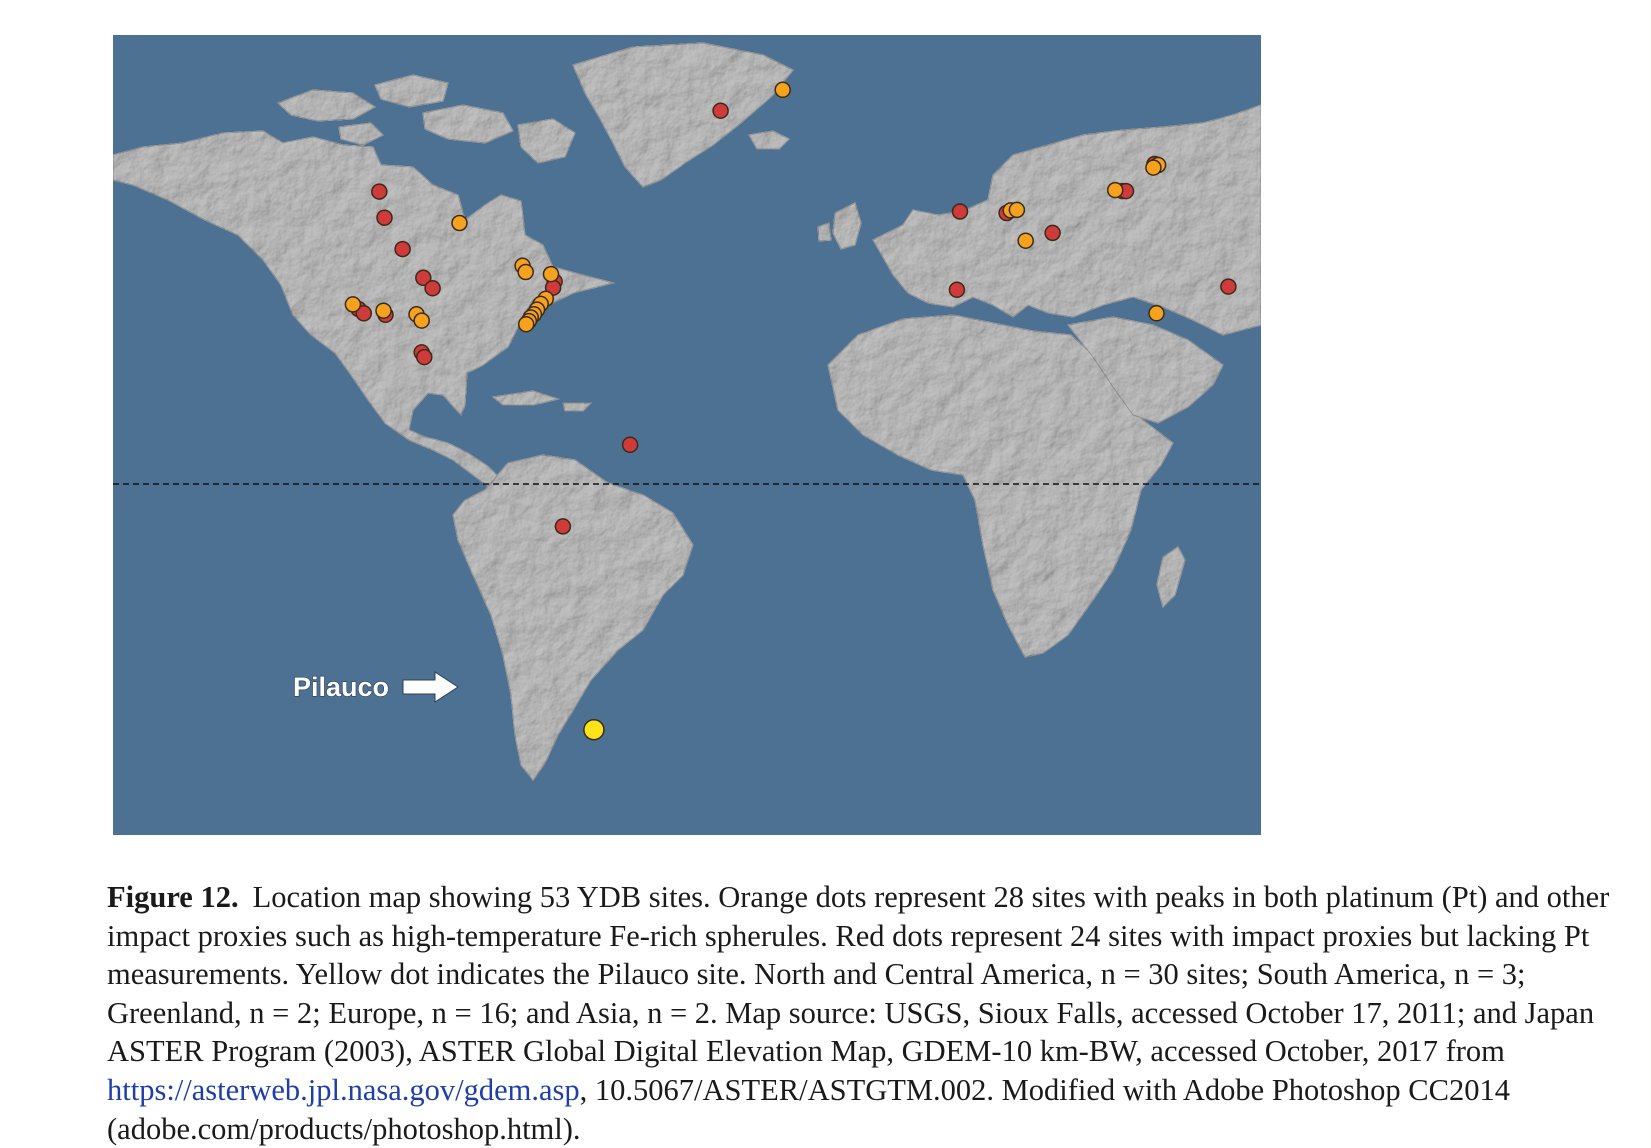 This screenshot has width=1651, height=1148. Describe the element at coordinates (683, 115) in the screenshot. I see `greenland-landmass` at that location.